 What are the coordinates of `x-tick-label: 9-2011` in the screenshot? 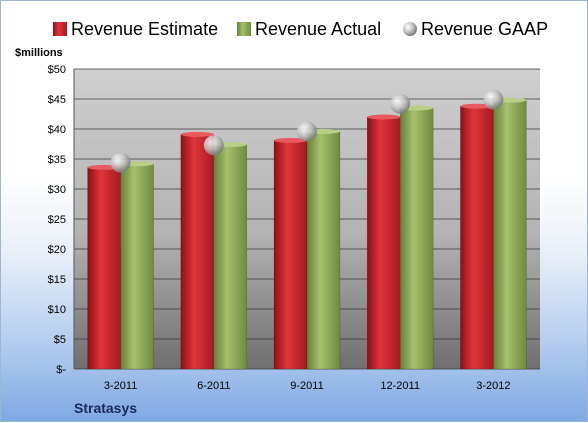 It's located at (306, 386).